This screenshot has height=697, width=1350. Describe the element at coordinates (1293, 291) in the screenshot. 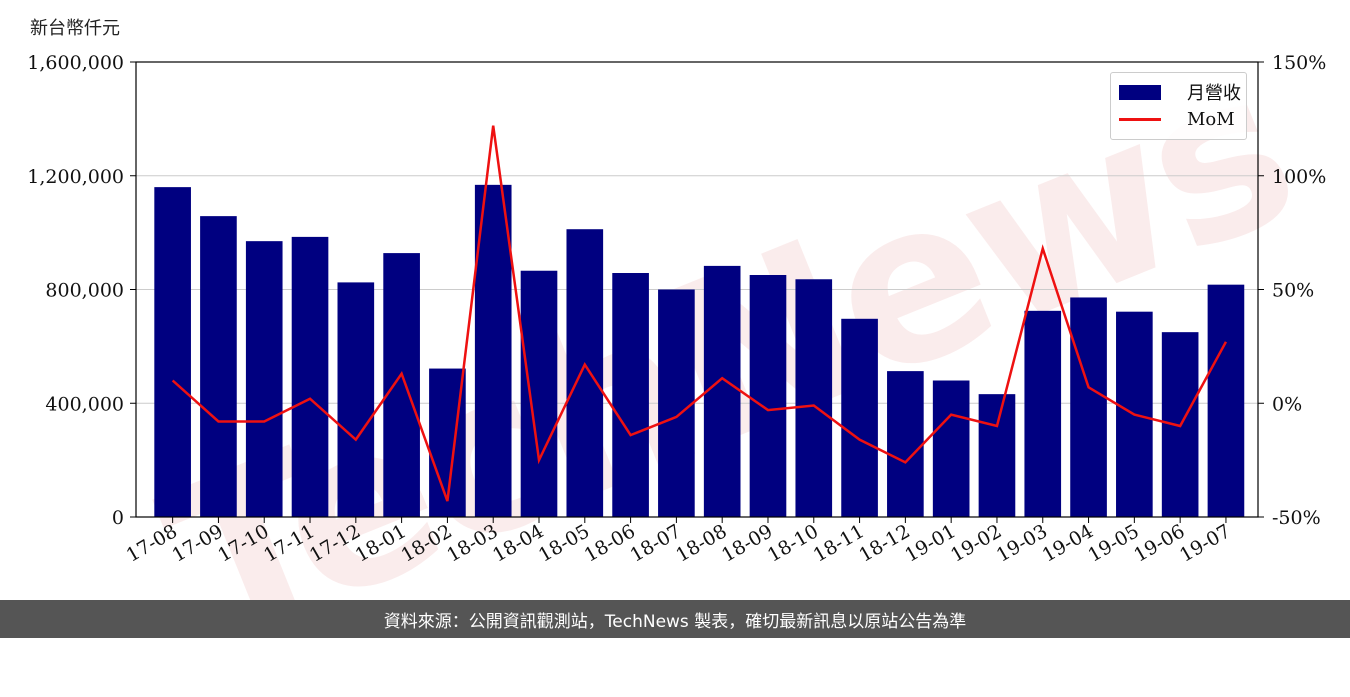

I see `y-right-tick-label: 50%` at that location.